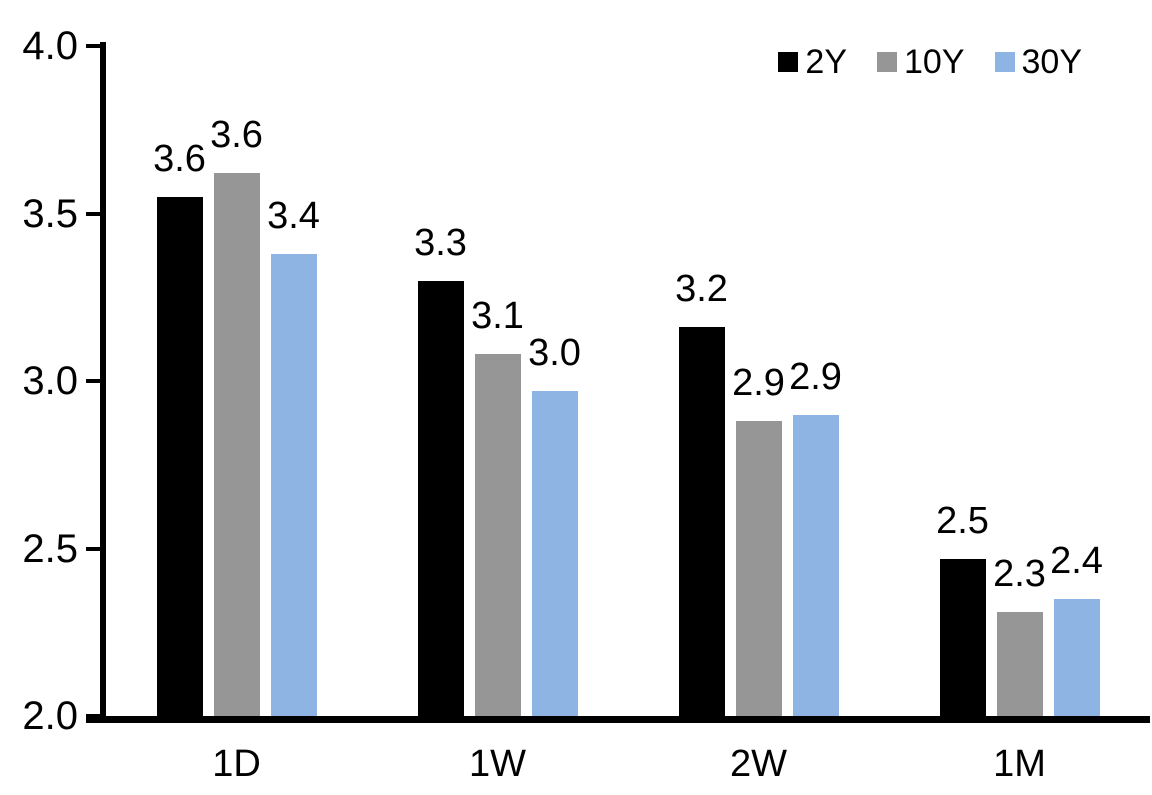 The width and height of the screenshot is (1152, 795). I want to click on bar-30Y-1M, so click(1076, 657).